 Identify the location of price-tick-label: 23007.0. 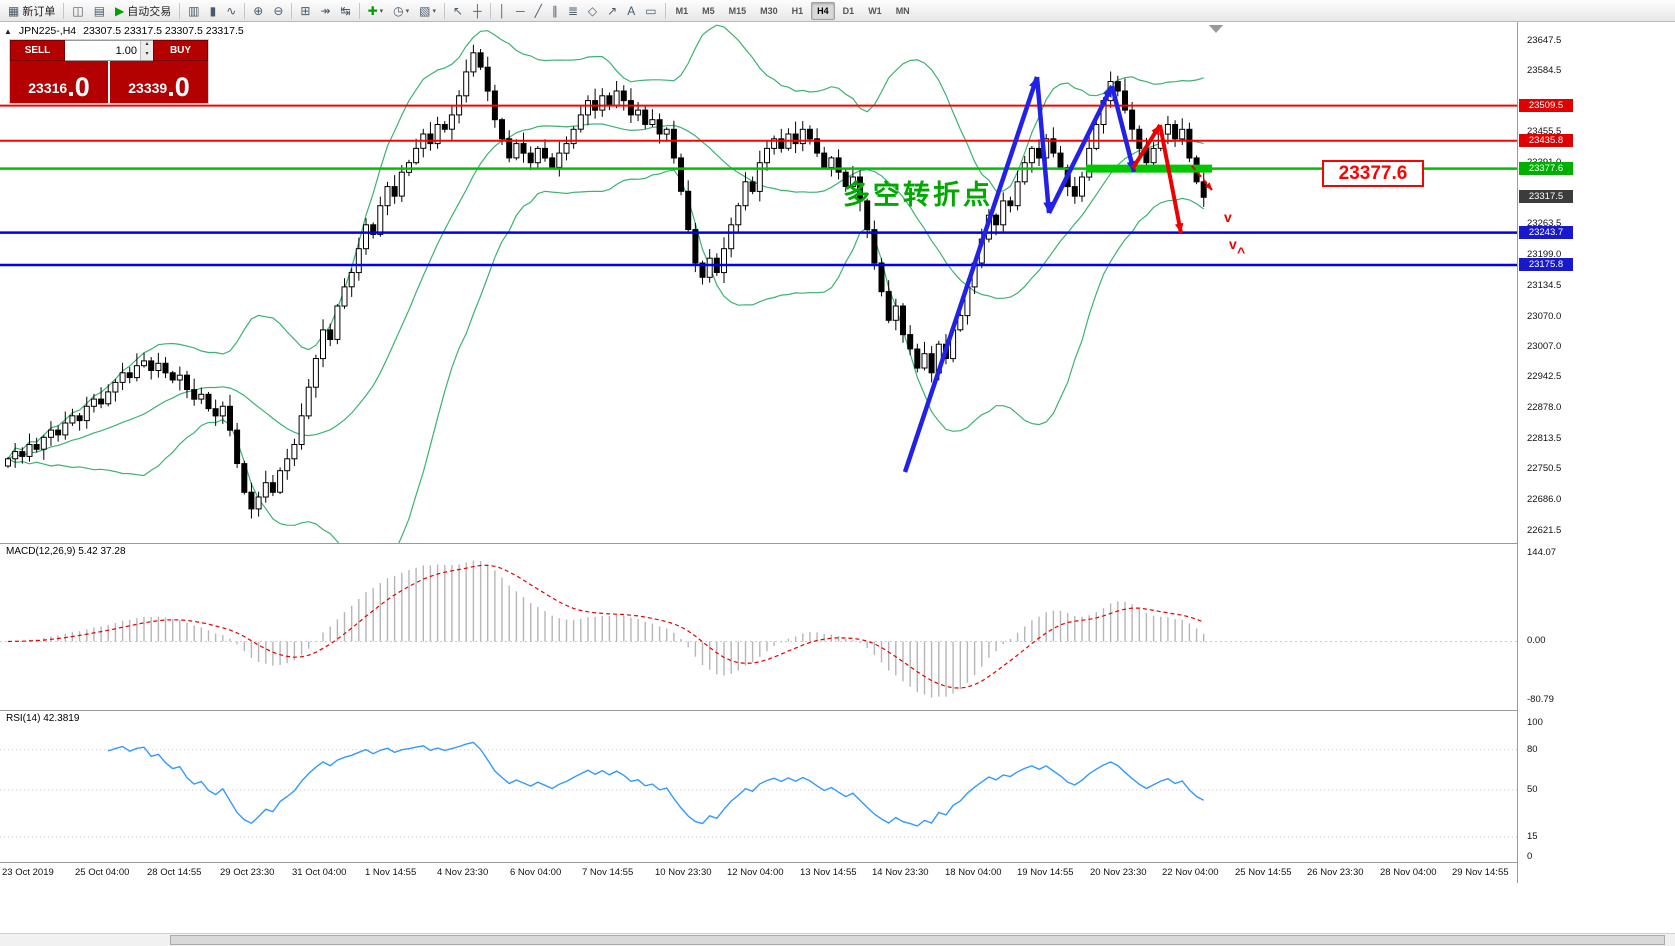
(1544, 346).